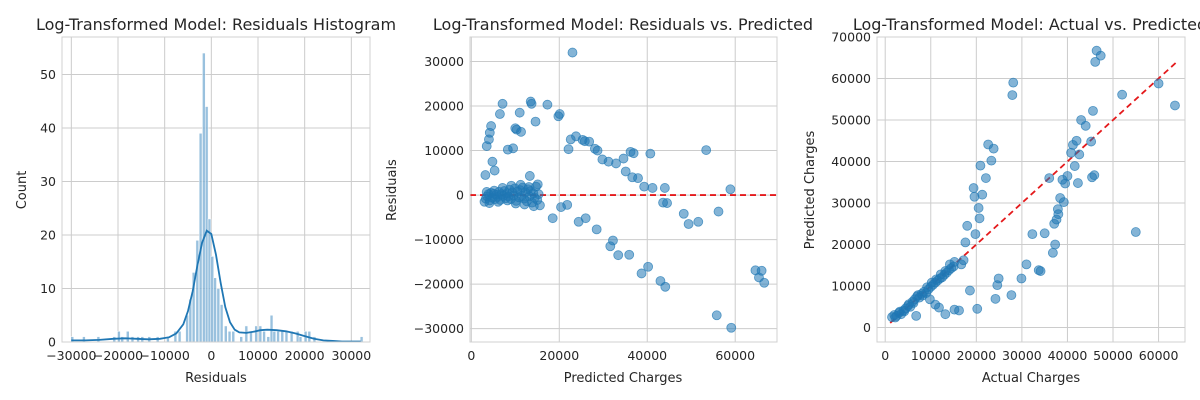 The height and width of the screenshot is (400, 1200). I want to click on actual-vs-predicted-xlabel: Actual Charges, so click(1031, 378).